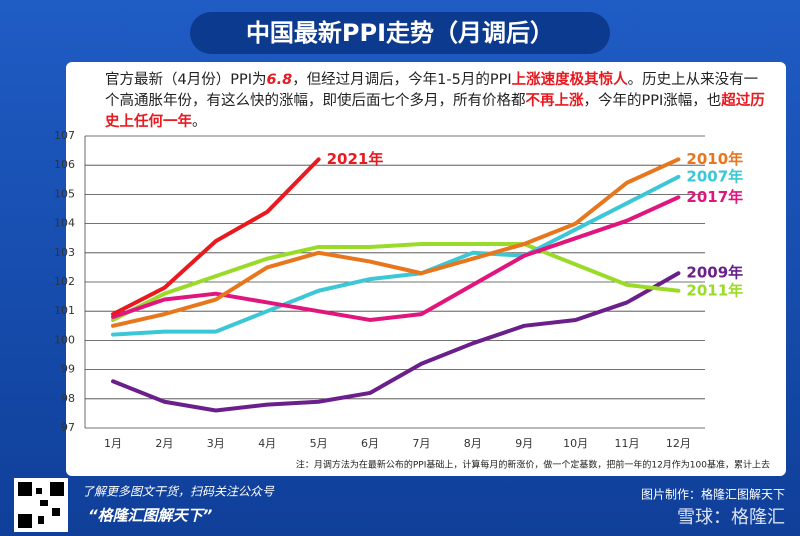  What do you see at coordinates (216, 443) in the screenshot?
I see `x-tick-label: 3月` at bounding box center [216, 443].